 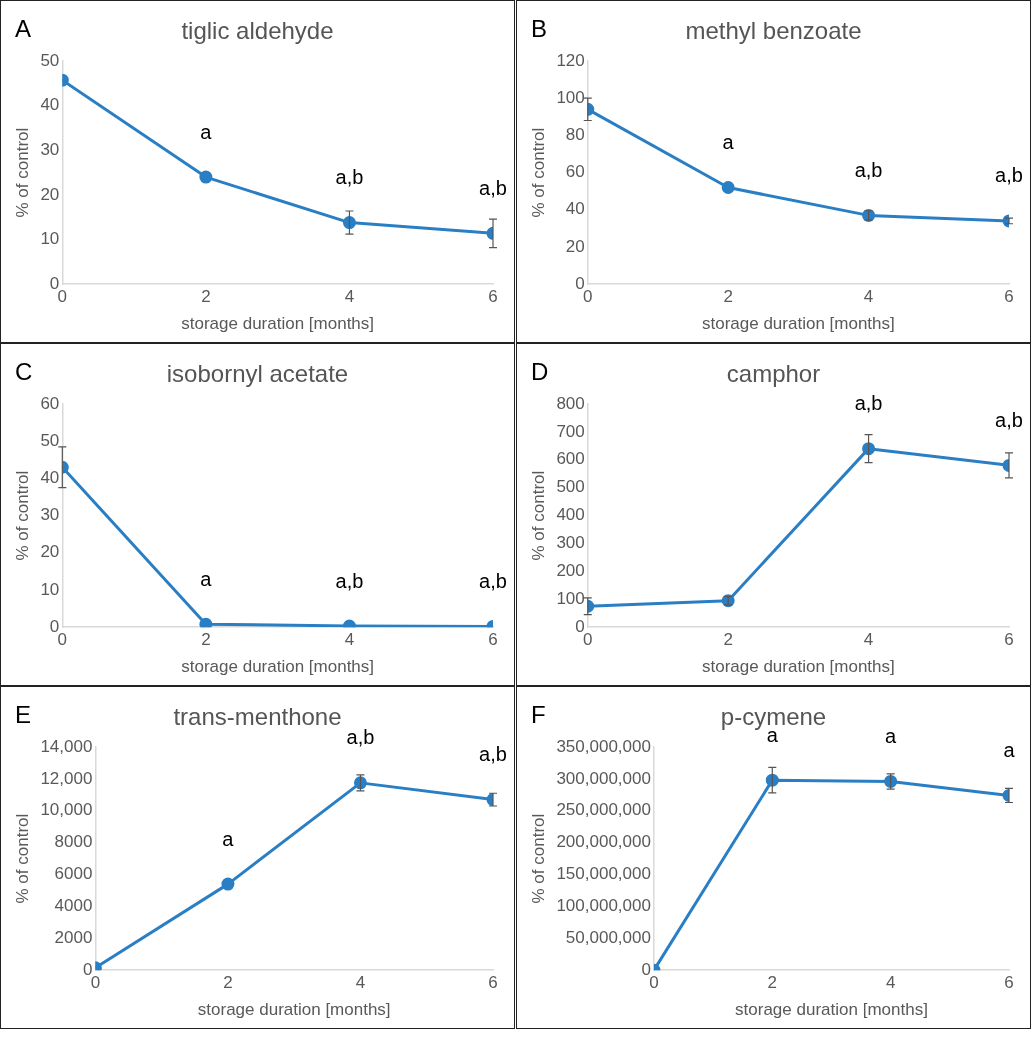 I want to click on y-tick-label: 80, so click(x=575, y=135).